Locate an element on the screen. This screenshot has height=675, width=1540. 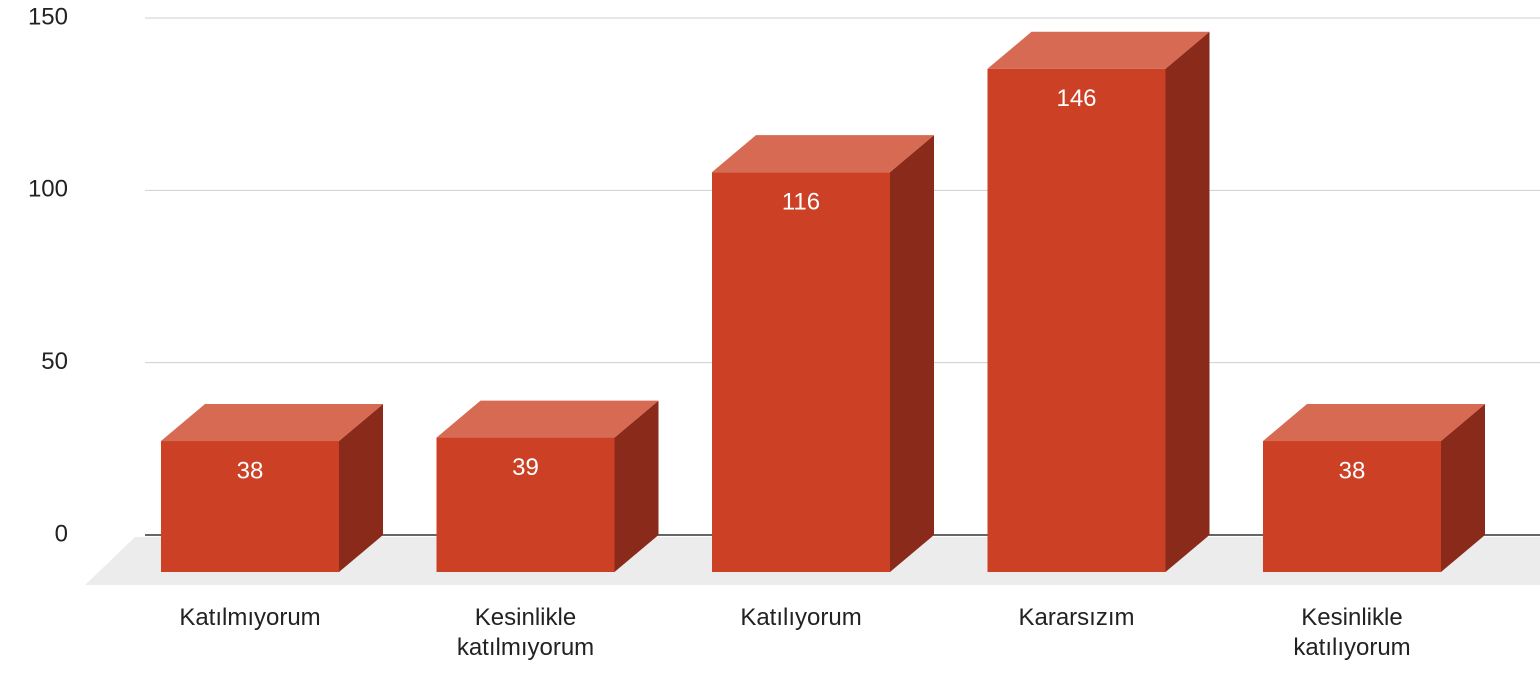
x-tick-label: Kararsızım is located at coordinates (1076, 617).